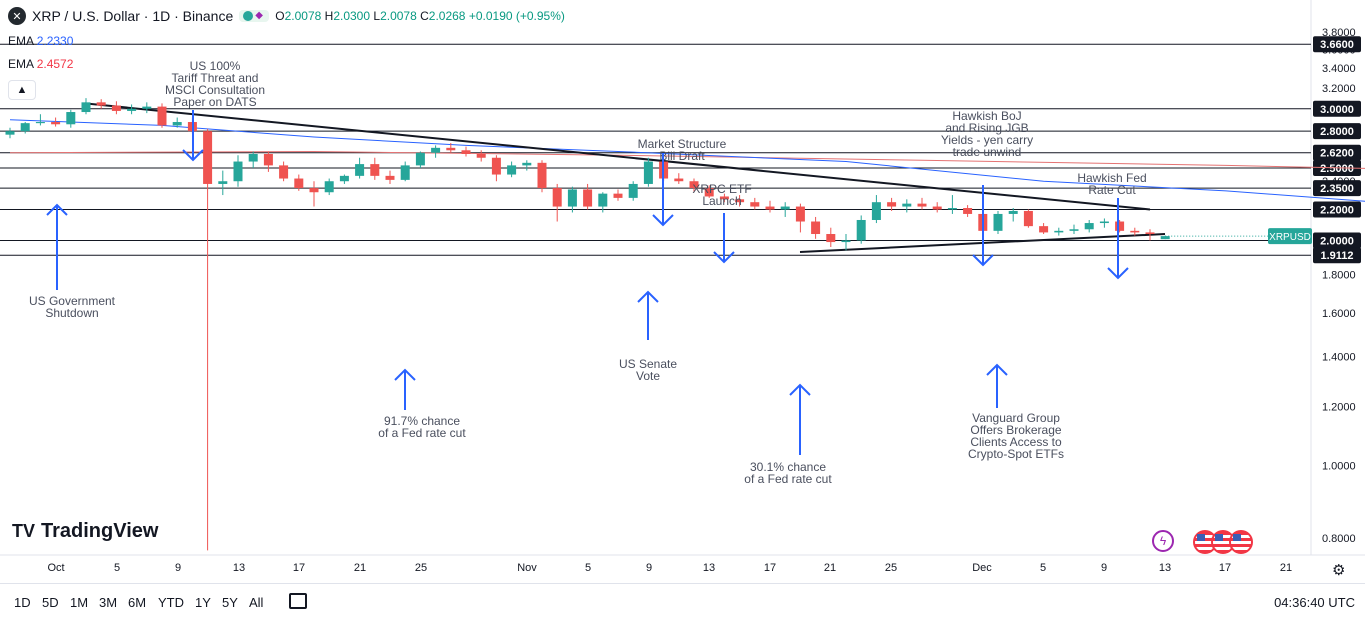 The width and height of the screenshot is (1365, 625). I want to click on range-1d-button: 1D, so click(22, 602).